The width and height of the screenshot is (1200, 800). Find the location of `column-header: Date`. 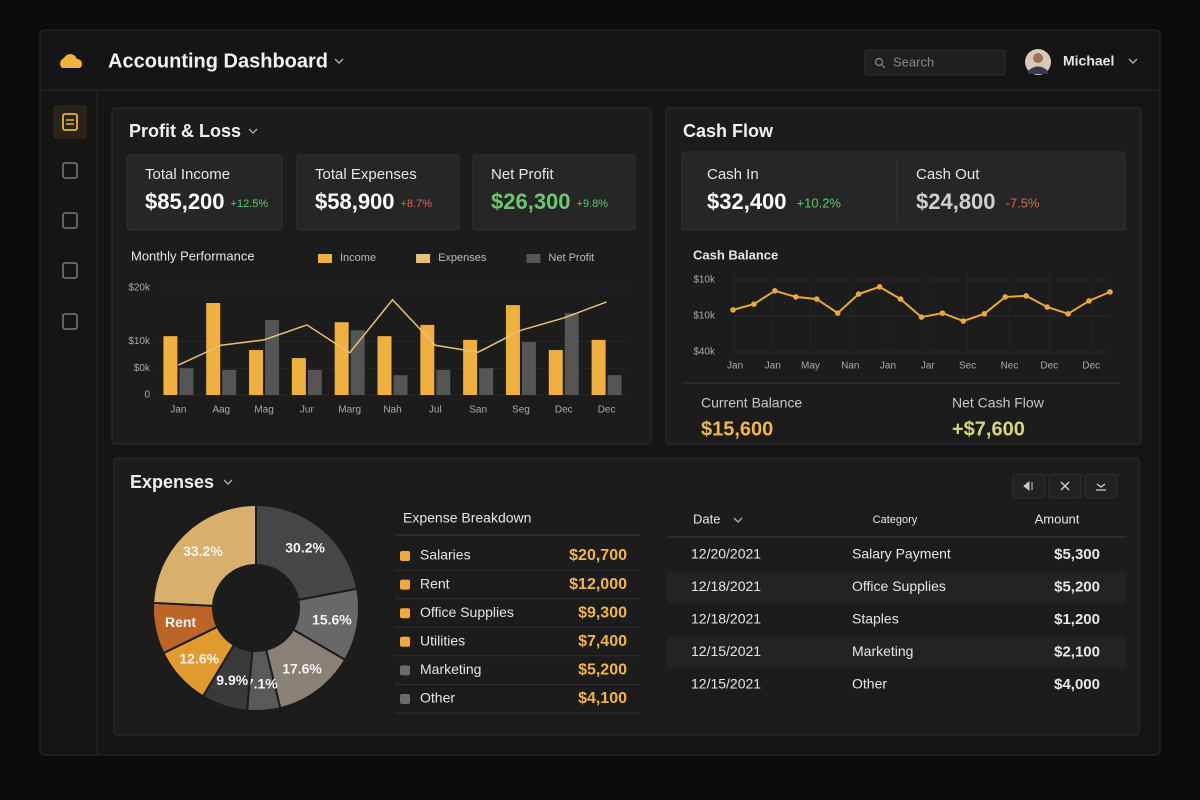

column-header: Date is located at coordinates (706, 518).